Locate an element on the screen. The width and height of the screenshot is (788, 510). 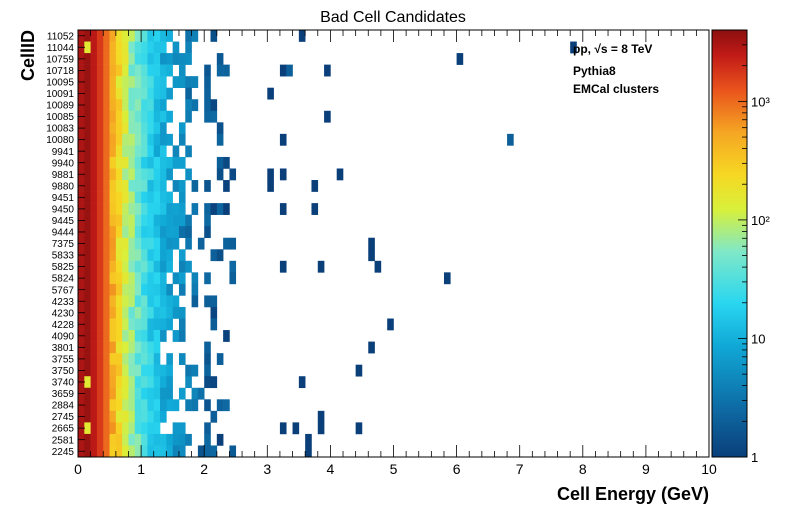
y-tick-label: 5824 is located at coordinates (63, 279).